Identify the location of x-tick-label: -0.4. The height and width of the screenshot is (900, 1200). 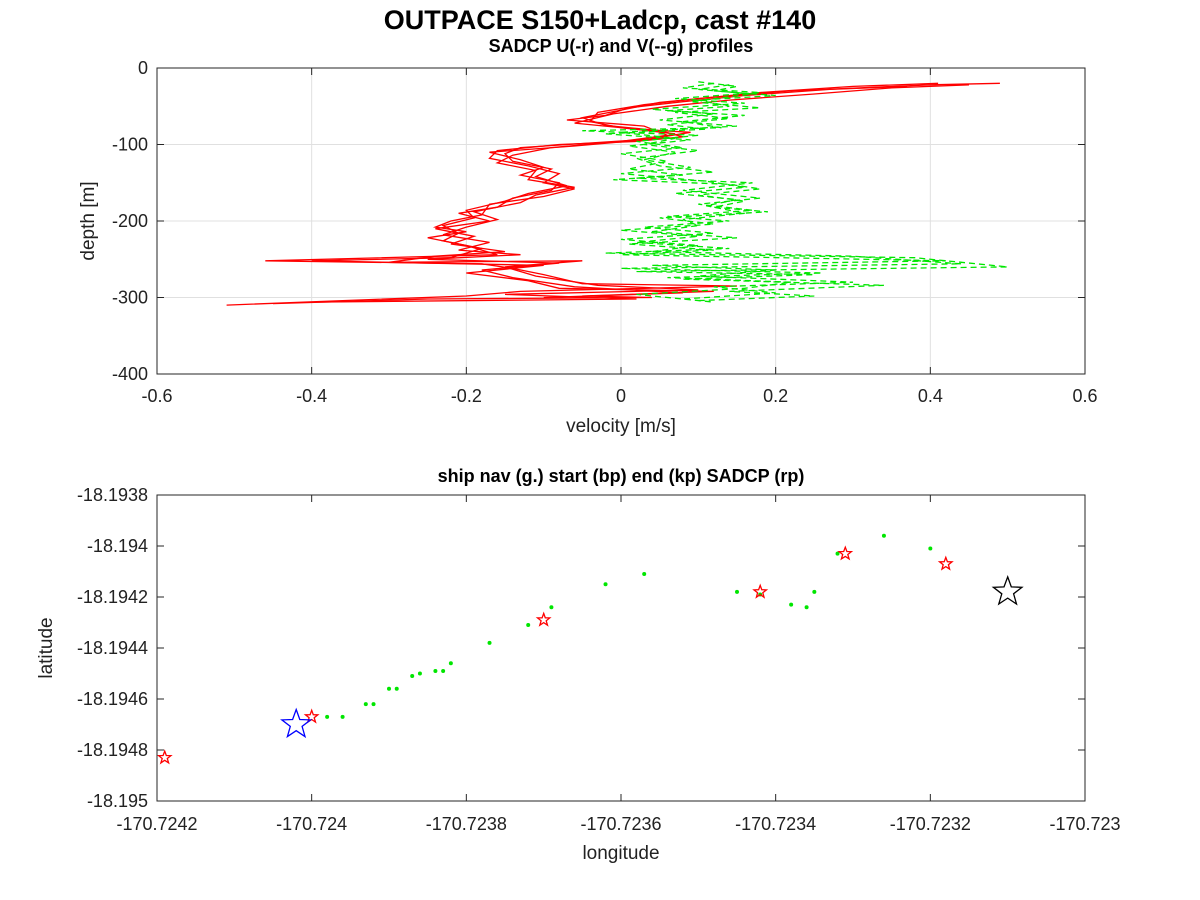
(311, 396).